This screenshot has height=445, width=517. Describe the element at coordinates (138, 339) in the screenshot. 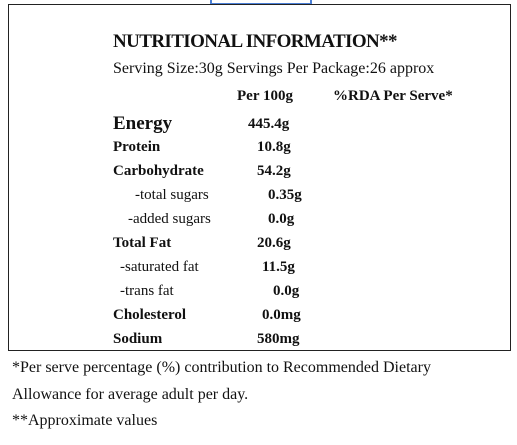

I see `row-label: Sodium` at that location.